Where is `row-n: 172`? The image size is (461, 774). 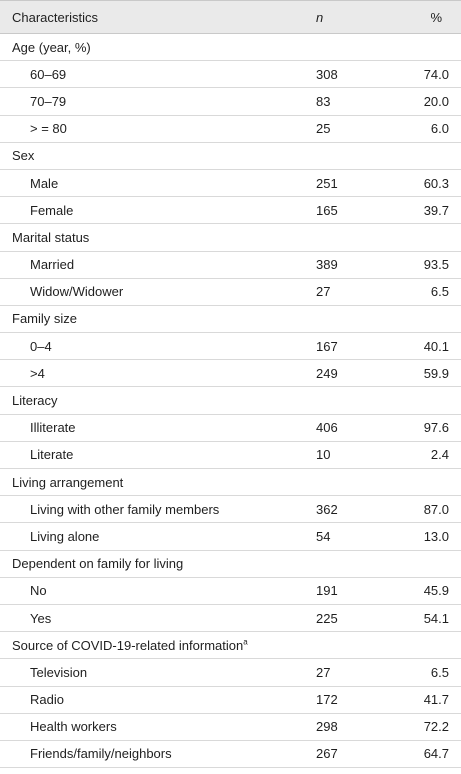 row-n: 172 is located at coordinates (327, 700).